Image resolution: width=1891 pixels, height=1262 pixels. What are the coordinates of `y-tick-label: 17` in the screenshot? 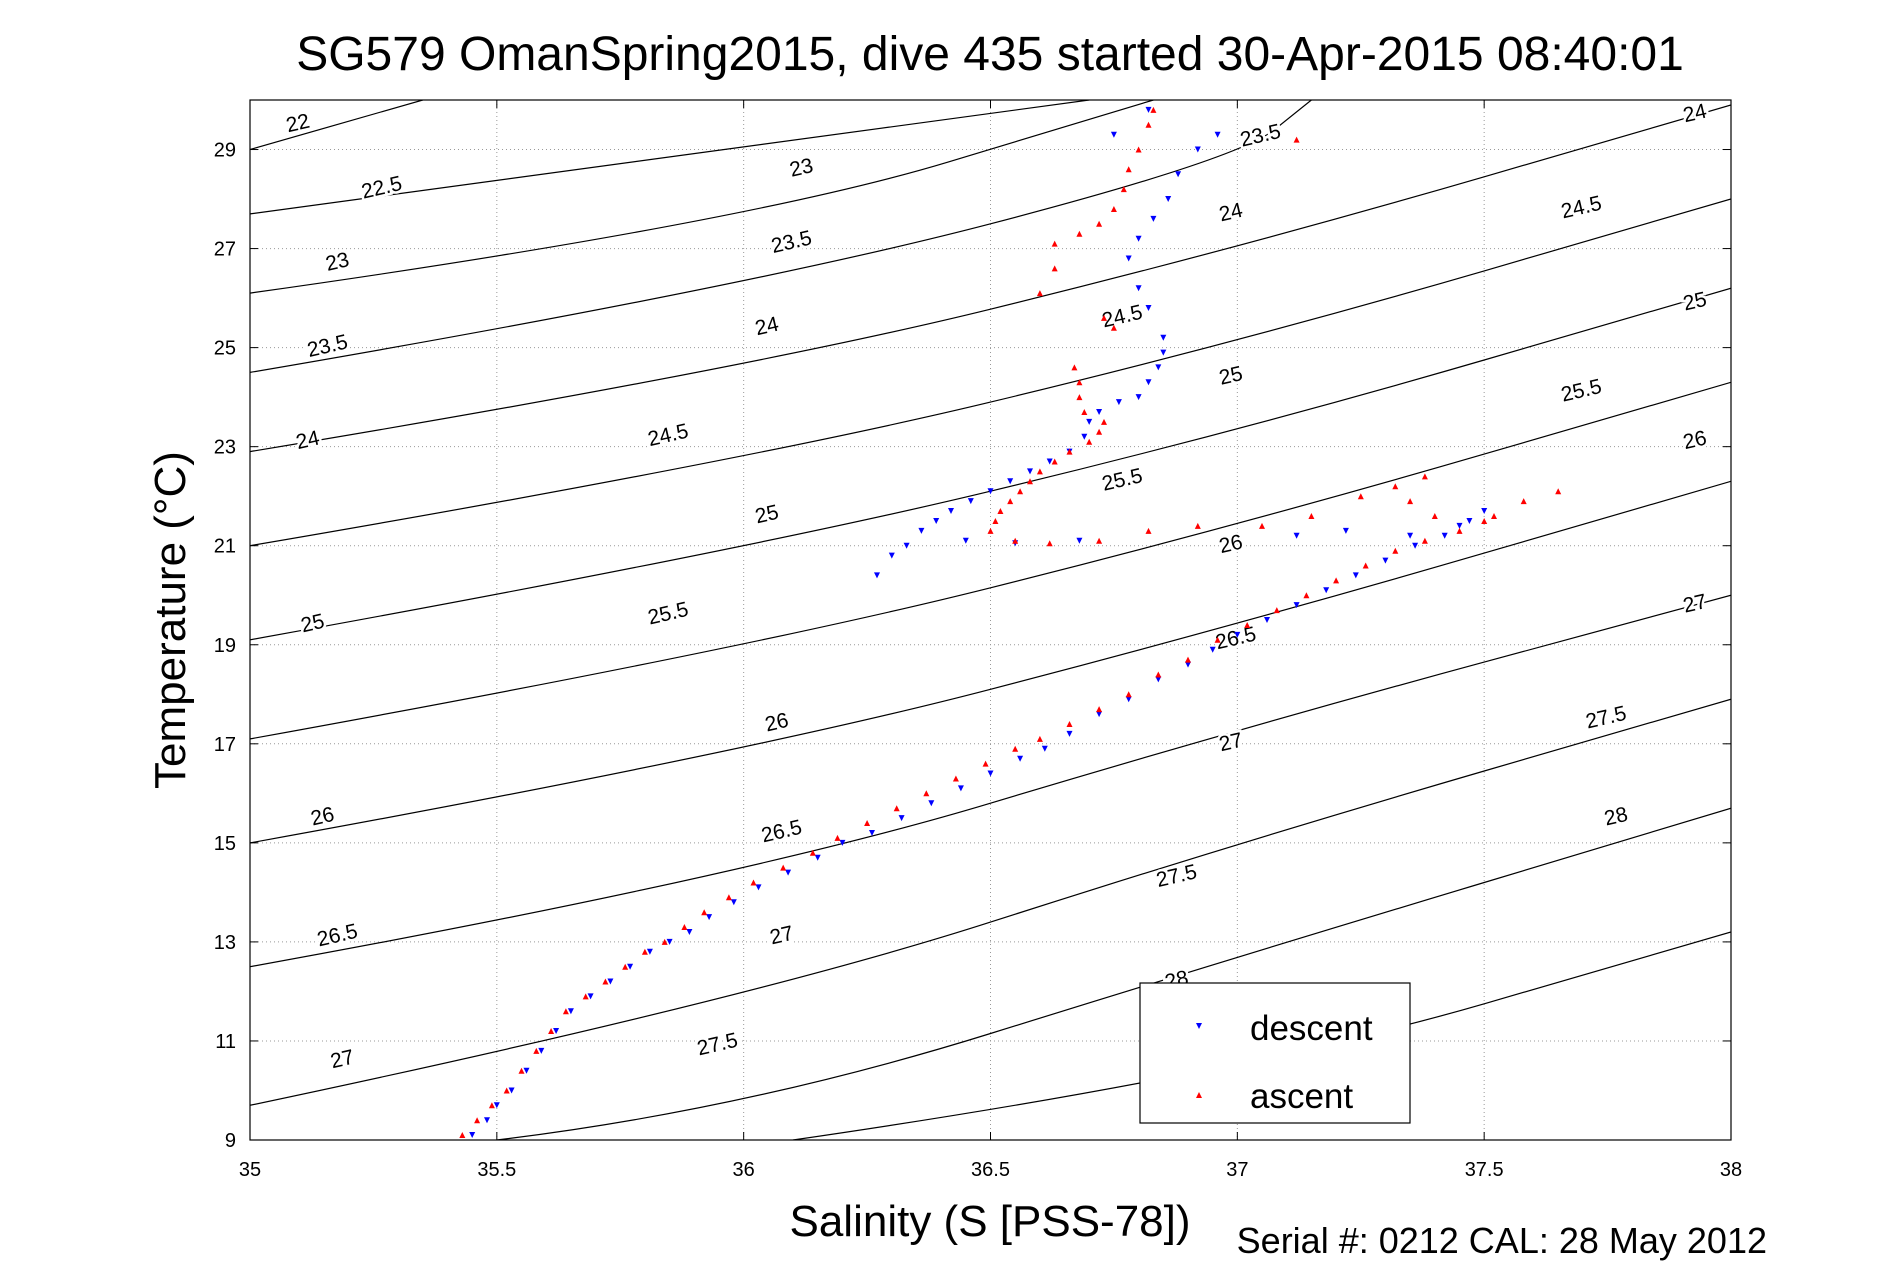 It's located at (225, 745).